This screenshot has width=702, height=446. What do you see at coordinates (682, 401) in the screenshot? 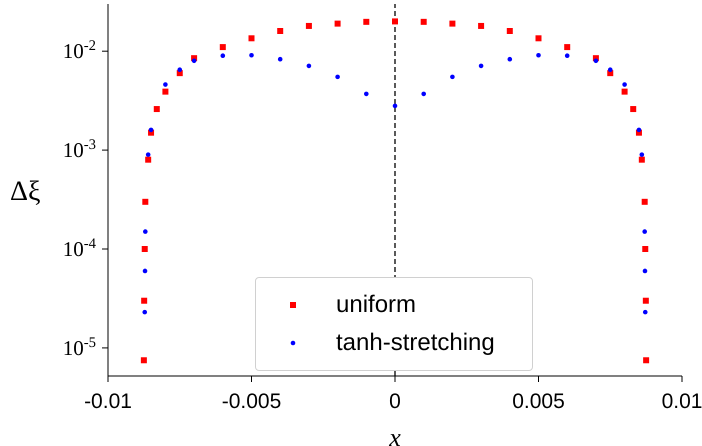
I see `x-tick-label: 0.01` at bounding box center [682, 401].